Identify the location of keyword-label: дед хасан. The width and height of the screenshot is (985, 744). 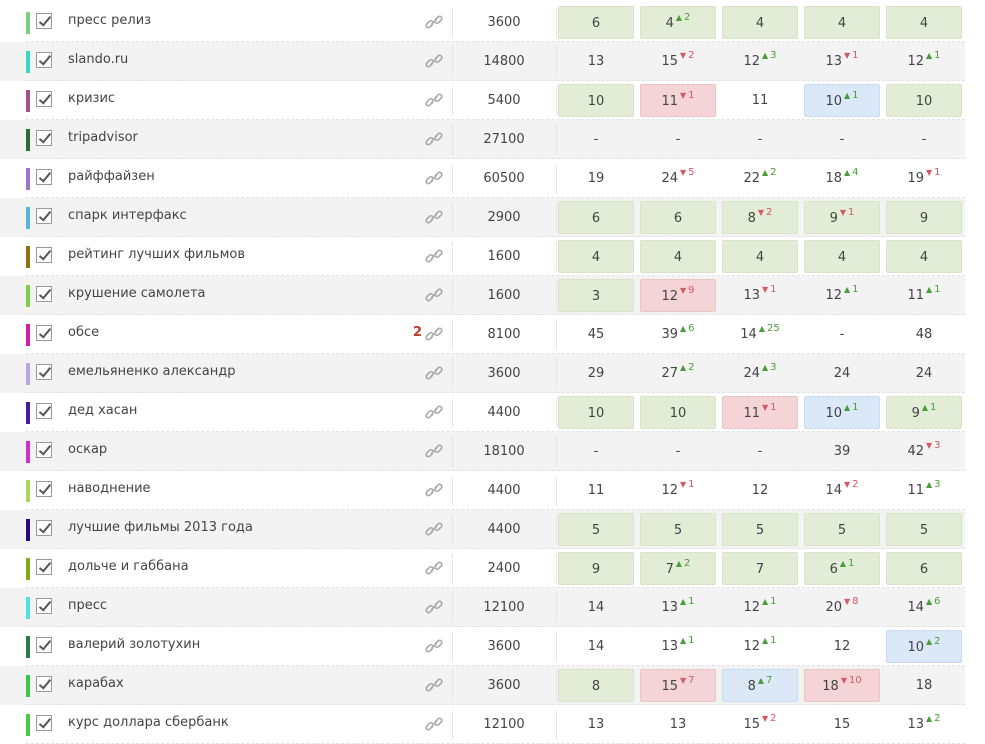
(103, 410).